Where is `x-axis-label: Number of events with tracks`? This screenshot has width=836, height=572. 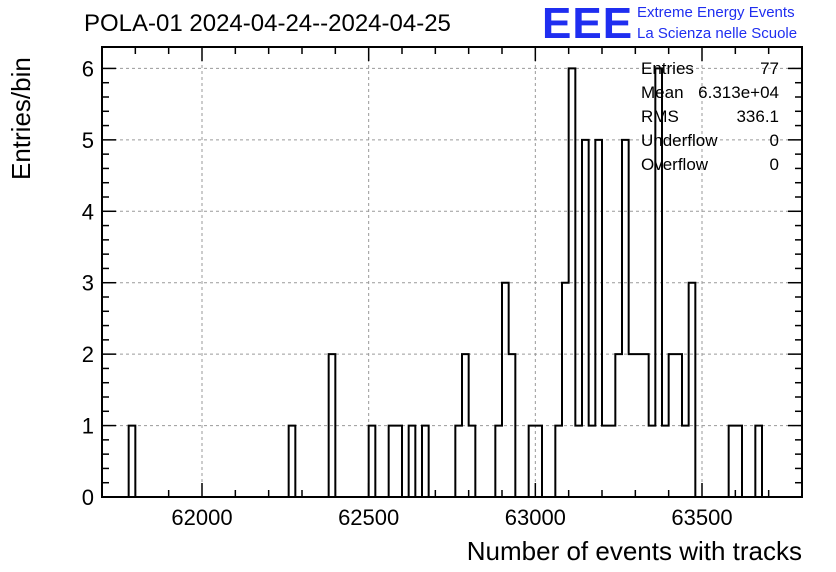 x-axis-label: Number of events with tracks is located at coordinates (634, 551).